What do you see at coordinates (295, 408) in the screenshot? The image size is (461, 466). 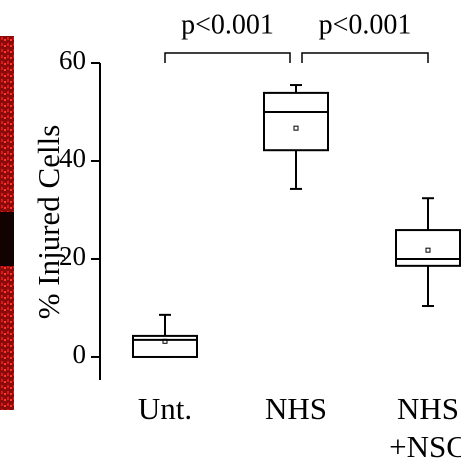 I see `x-tick-label: NHS` at bounding box center [295, 408].